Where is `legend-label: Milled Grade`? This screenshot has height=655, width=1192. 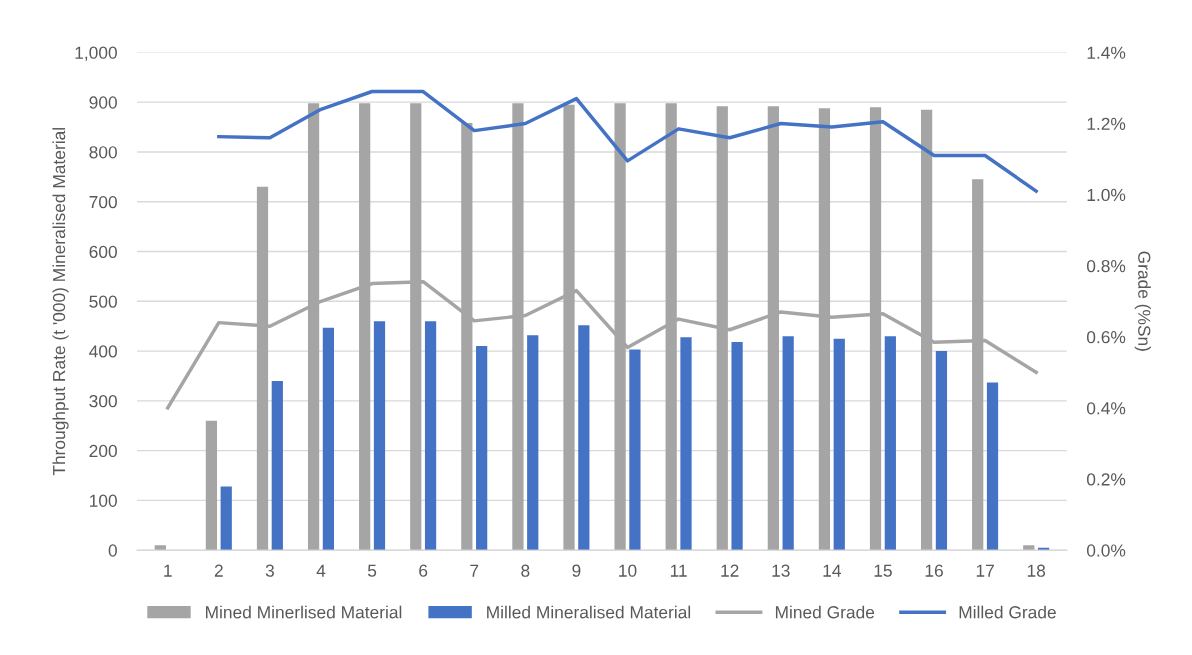 legend-label: Milled Grade is located at coordinates (1007, 612).